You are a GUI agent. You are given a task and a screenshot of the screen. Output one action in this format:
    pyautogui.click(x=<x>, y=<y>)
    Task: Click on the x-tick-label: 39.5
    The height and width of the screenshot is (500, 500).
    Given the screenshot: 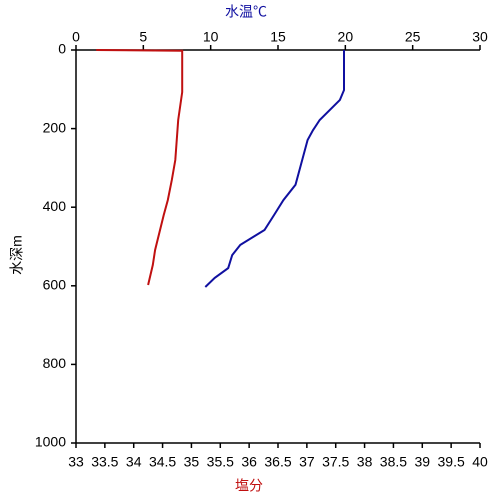 What is the action you would take?
    pyautogui.click(x=451, y=462)
    